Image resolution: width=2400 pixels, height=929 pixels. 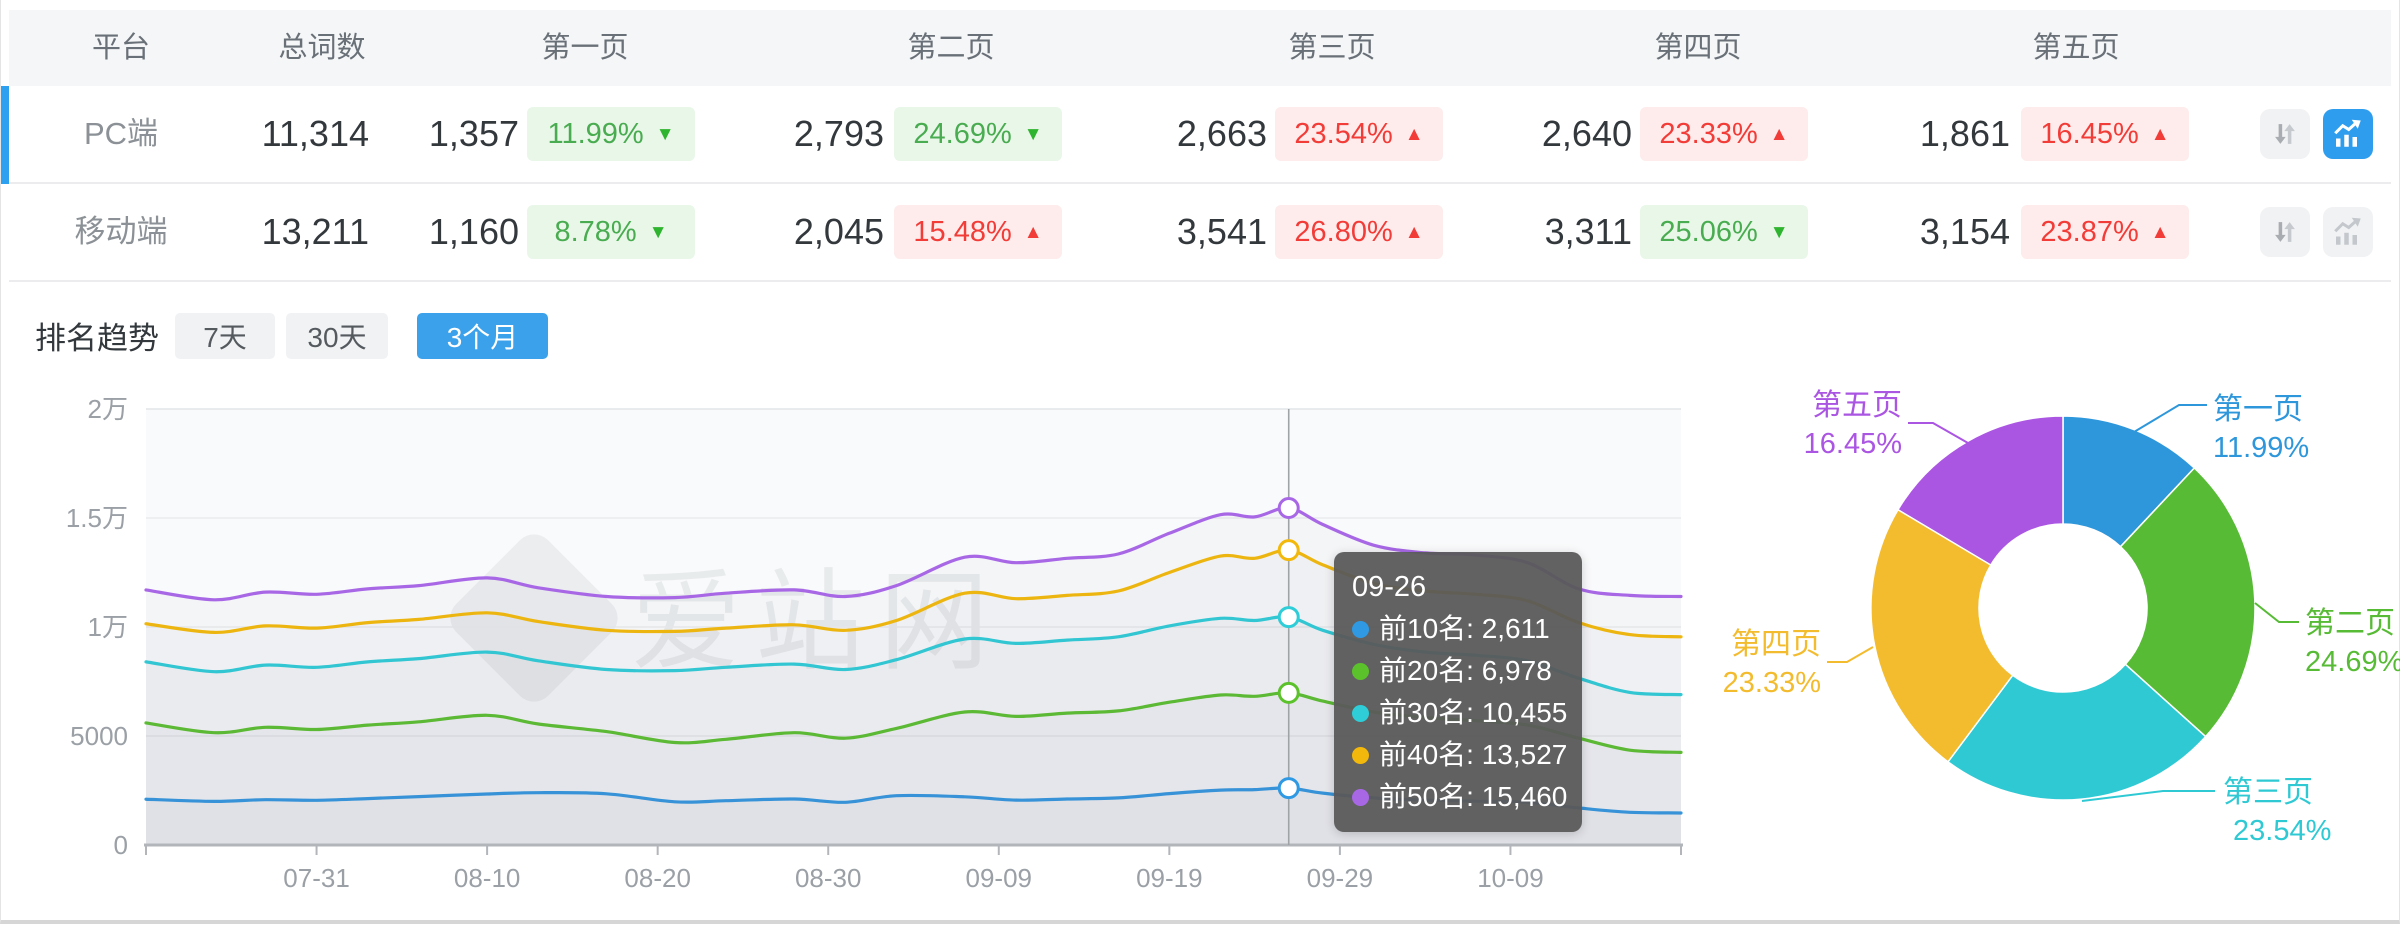 What do you see at coordinates (2076, 732) in the screenshot?
I see `donut-slice-第三页` at bounding box center [2076, 732].